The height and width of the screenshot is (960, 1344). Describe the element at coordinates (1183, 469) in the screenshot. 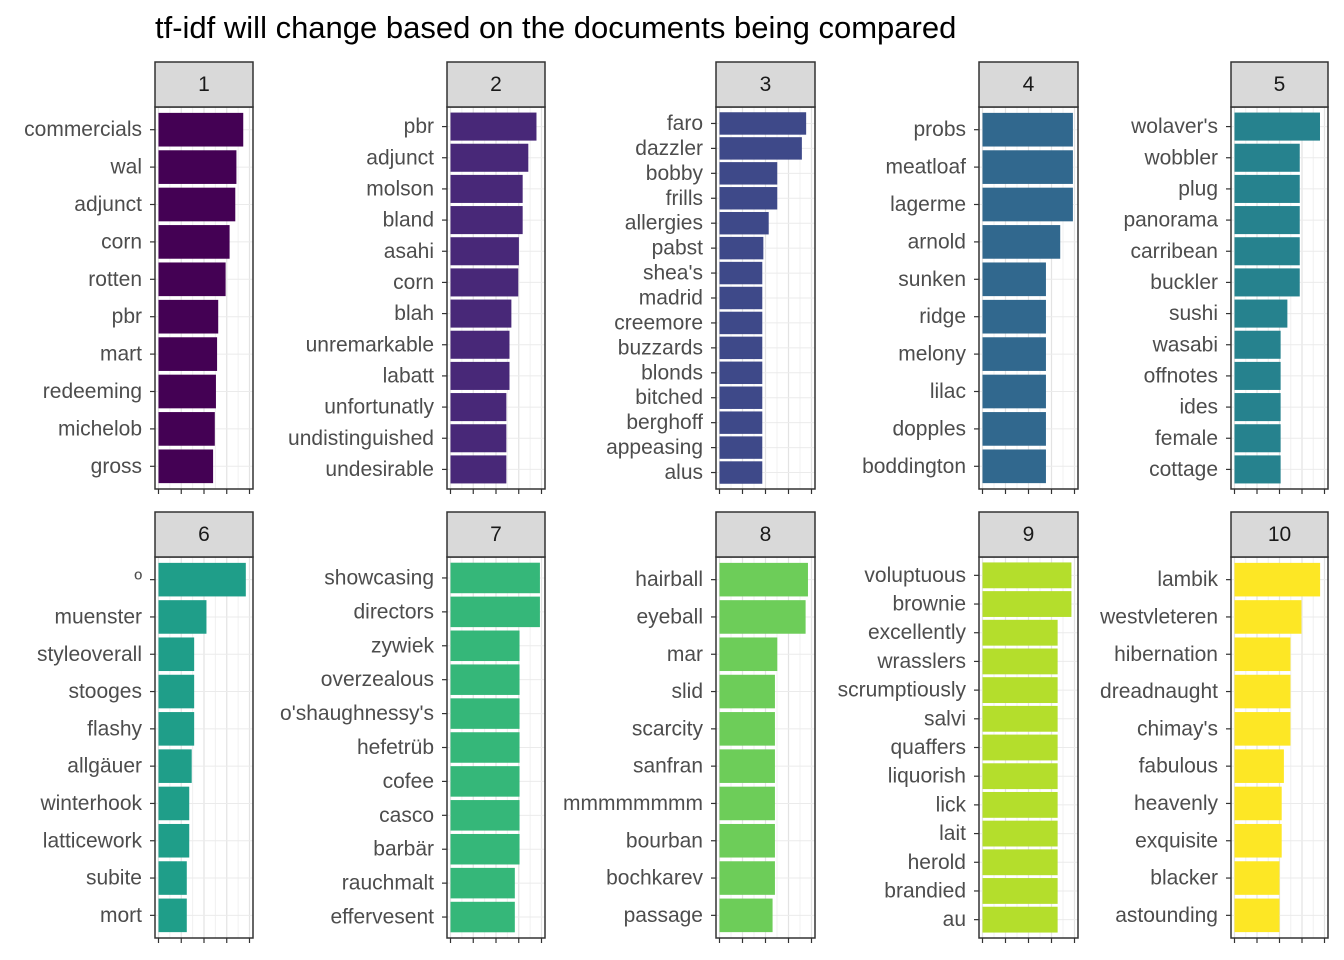

I see `y-tick-label: cottage` at that location.